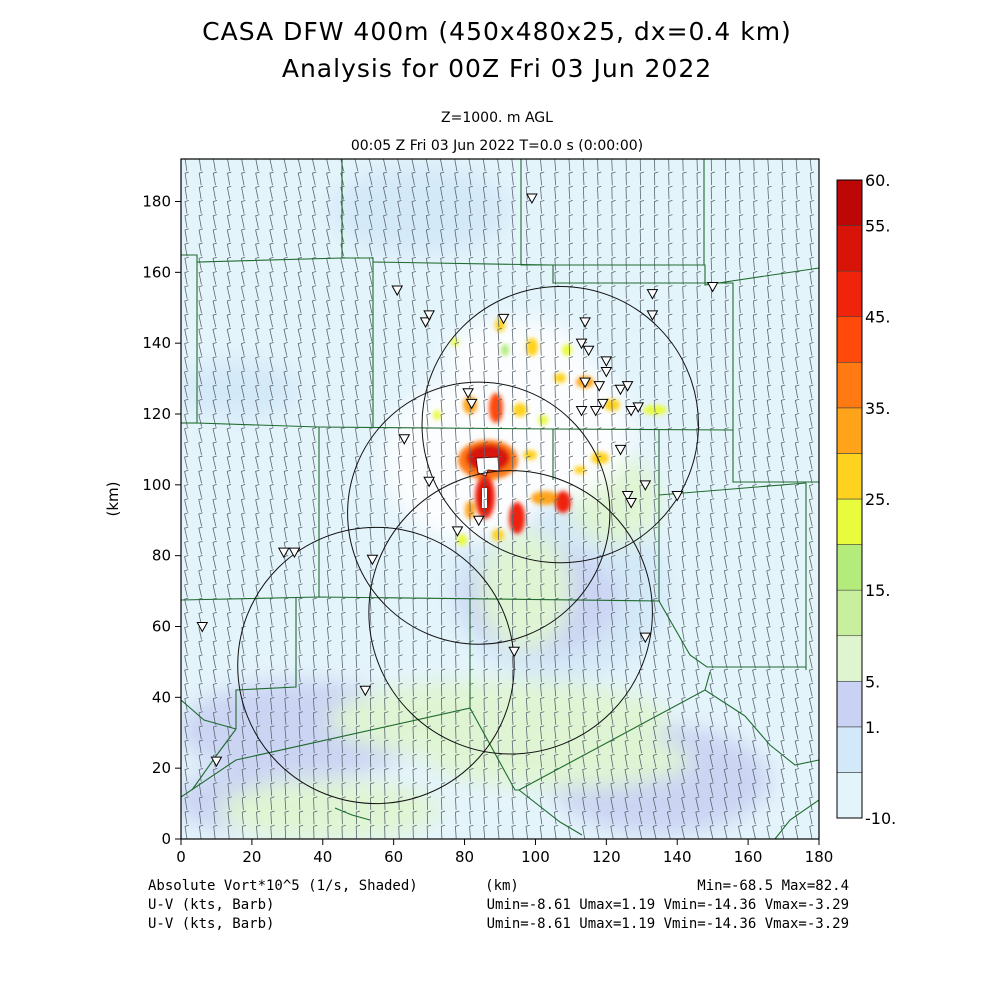 Image resolution: width=1000 pixels, height=1000 pixels. I want to click on y-axis-label: (km), so click(113, 498).